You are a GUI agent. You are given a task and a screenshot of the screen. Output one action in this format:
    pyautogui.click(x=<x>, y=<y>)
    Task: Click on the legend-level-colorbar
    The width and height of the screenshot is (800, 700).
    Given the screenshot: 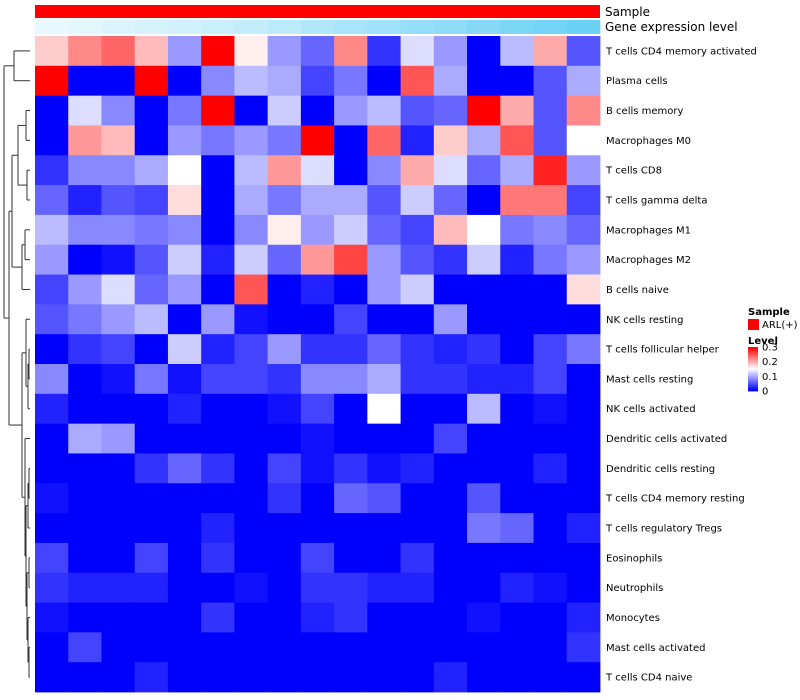 What is the action you would take?
    pyautogui.click(x=753, y=369)
    